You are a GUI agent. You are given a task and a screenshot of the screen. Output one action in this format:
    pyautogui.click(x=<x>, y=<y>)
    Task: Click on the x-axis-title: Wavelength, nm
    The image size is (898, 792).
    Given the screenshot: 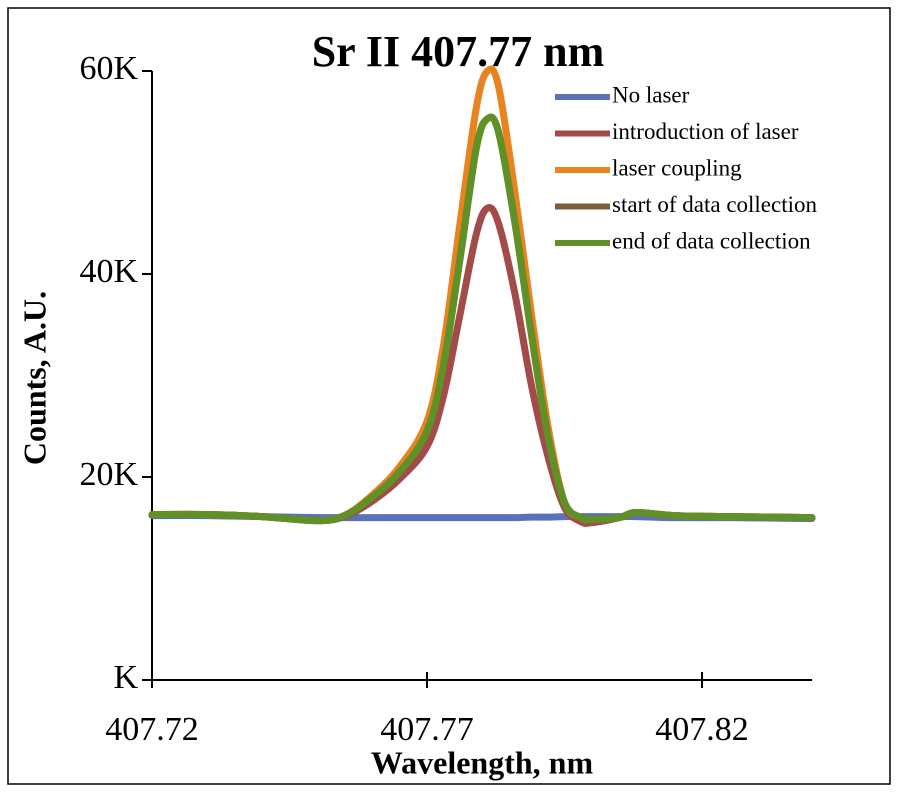 What is the action you would take?
    pyautogui.click(x=482, y=762)
    